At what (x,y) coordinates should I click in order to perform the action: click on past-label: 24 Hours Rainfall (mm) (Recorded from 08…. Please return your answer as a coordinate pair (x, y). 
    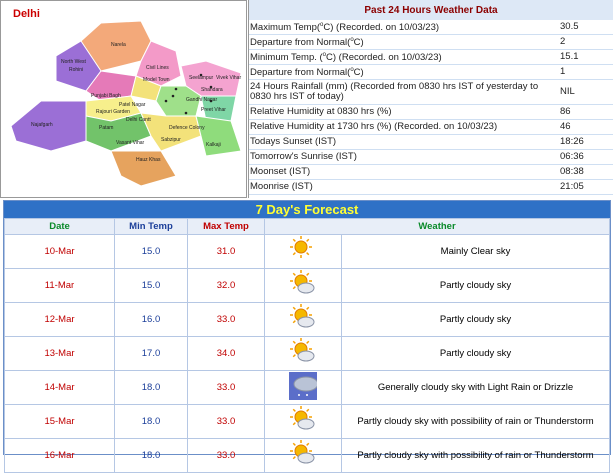
    Looking at the image, I should click on (403, 92).